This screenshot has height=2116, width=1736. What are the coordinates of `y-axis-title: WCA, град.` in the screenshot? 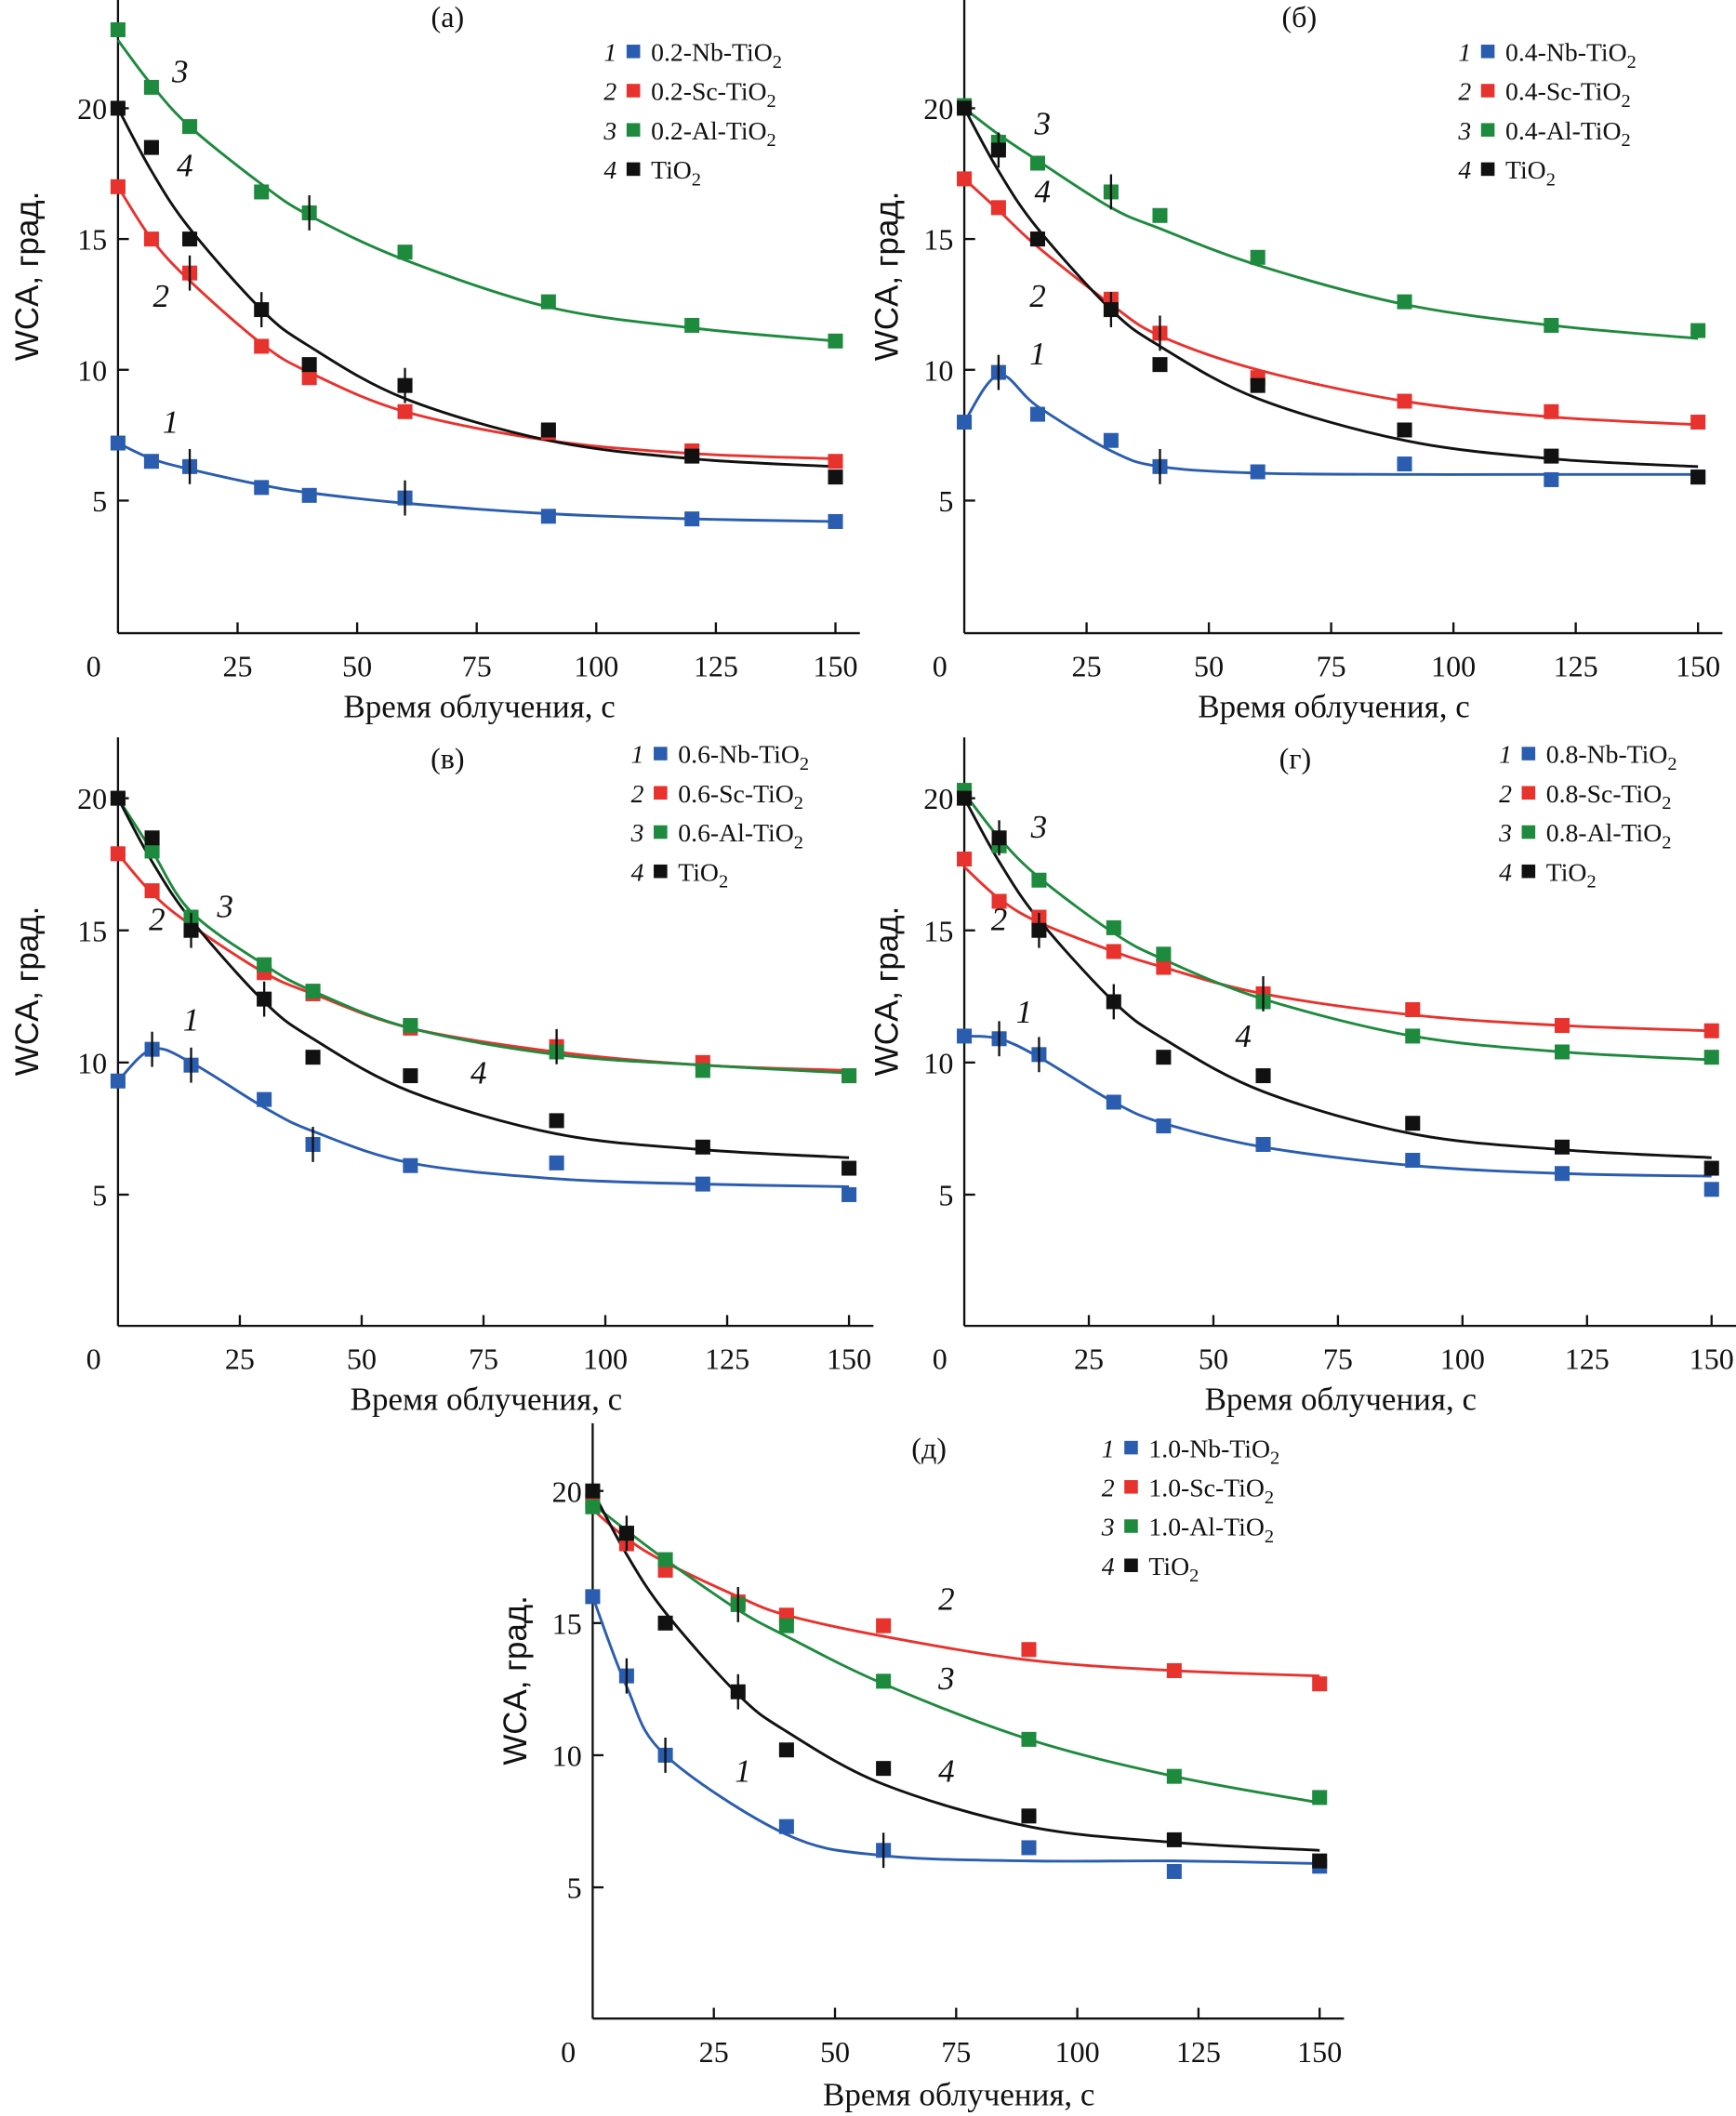 It's located at (887, 991).